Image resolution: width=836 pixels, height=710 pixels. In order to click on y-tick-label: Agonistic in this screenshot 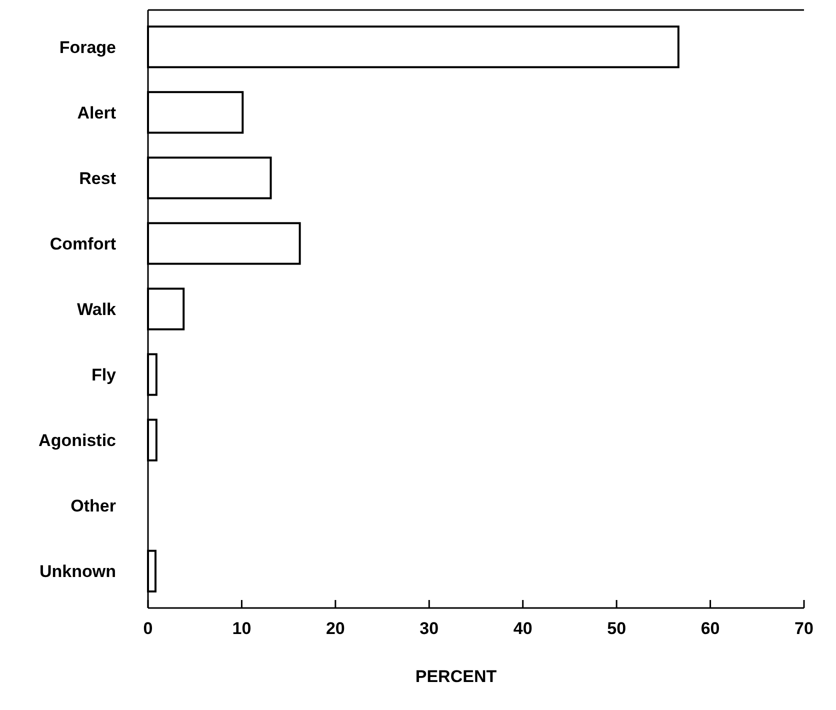, I will do `click(77, 440)`.